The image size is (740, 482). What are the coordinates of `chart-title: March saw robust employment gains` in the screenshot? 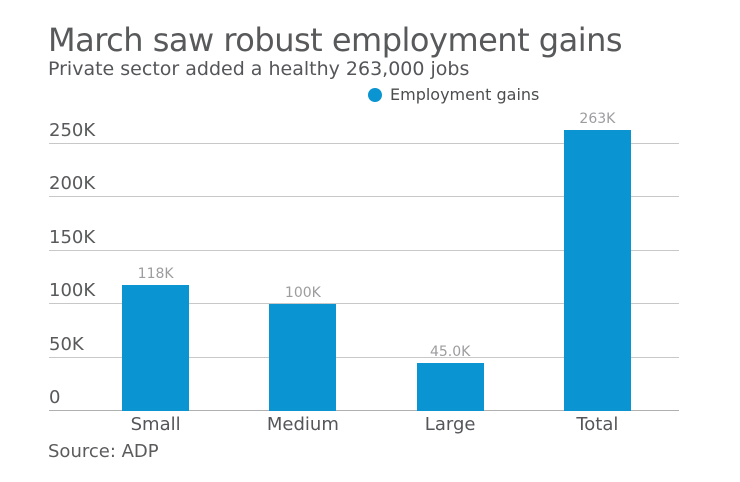 It's located at (335, 40).